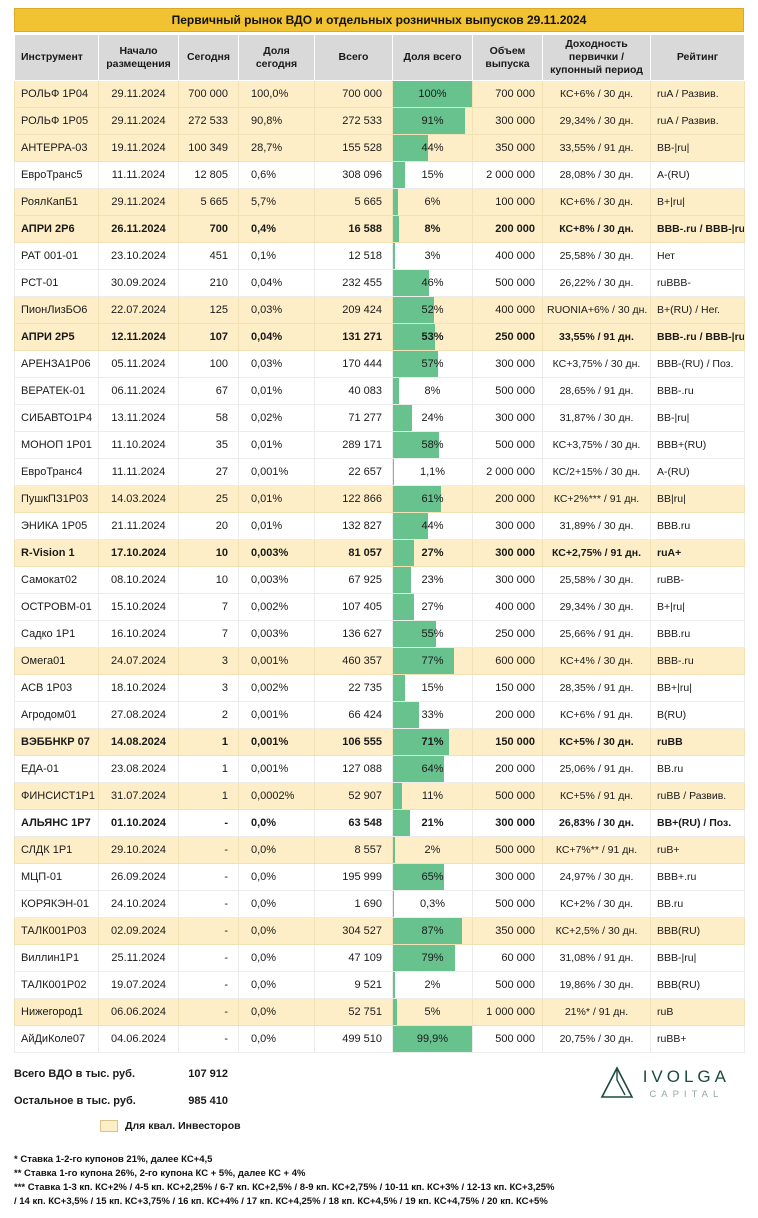  I want to click on cell-today: 210, so click(209, 283).